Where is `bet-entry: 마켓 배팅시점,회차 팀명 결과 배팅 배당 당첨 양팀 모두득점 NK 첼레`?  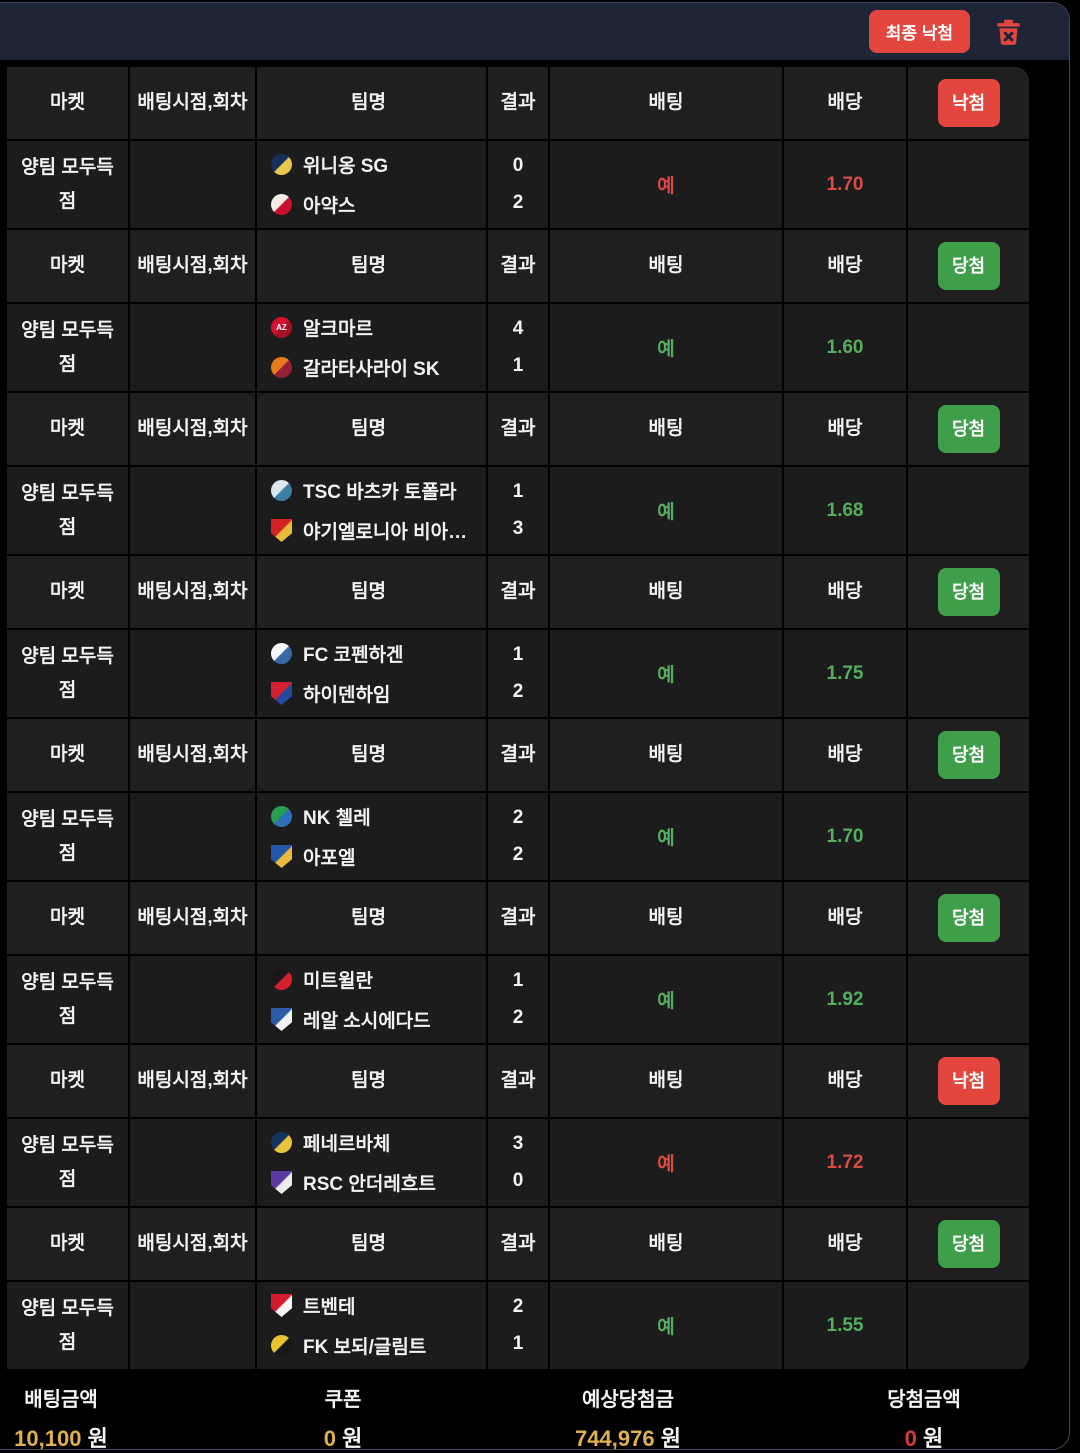
bet-entry: 마켓 배팅시점,회차 팀명 결과 배팅 배당 당첨 양팀 모두득점 NK 첼레 is located at coordinates (518, 800).